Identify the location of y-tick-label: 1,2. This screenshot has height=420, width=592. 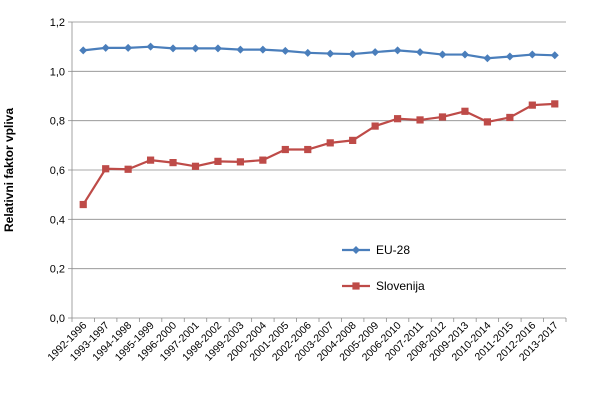
(57, 23).